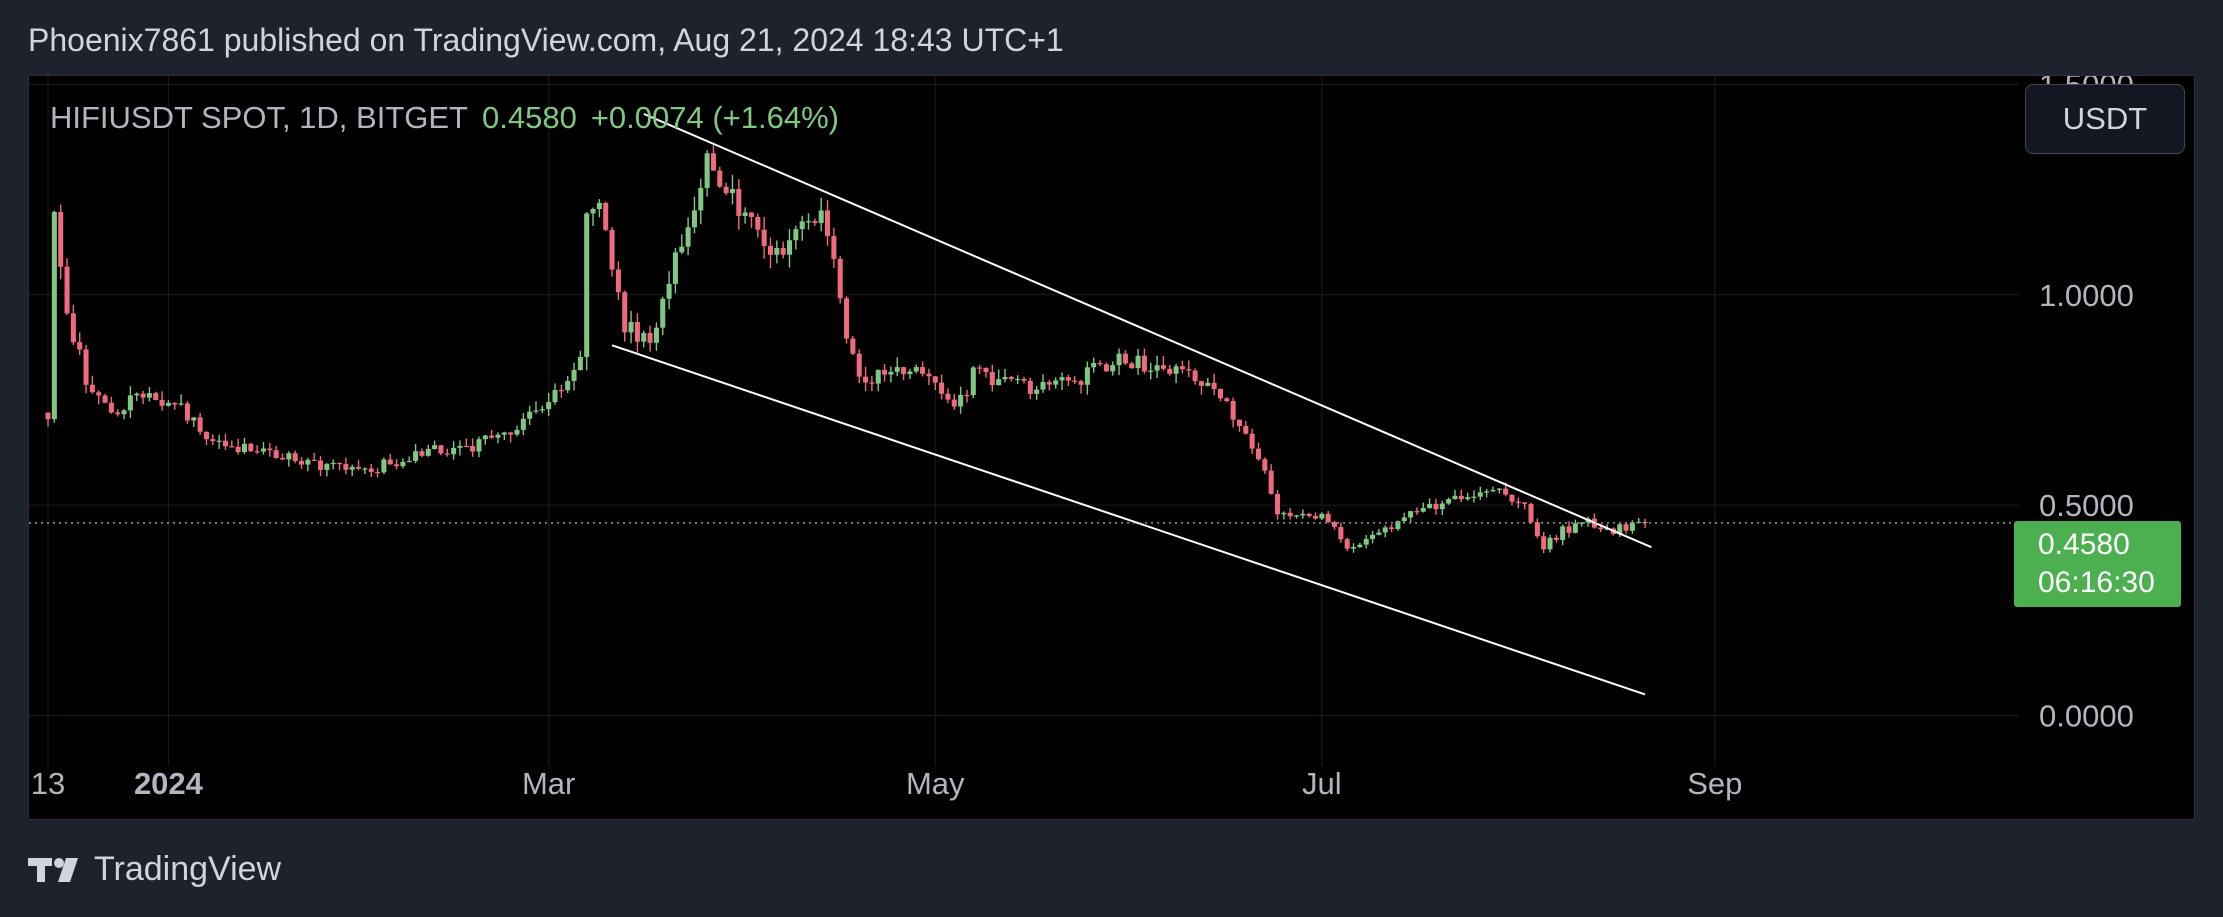  I want to click on last-price-label: 0.4580, so click(2084, 544).